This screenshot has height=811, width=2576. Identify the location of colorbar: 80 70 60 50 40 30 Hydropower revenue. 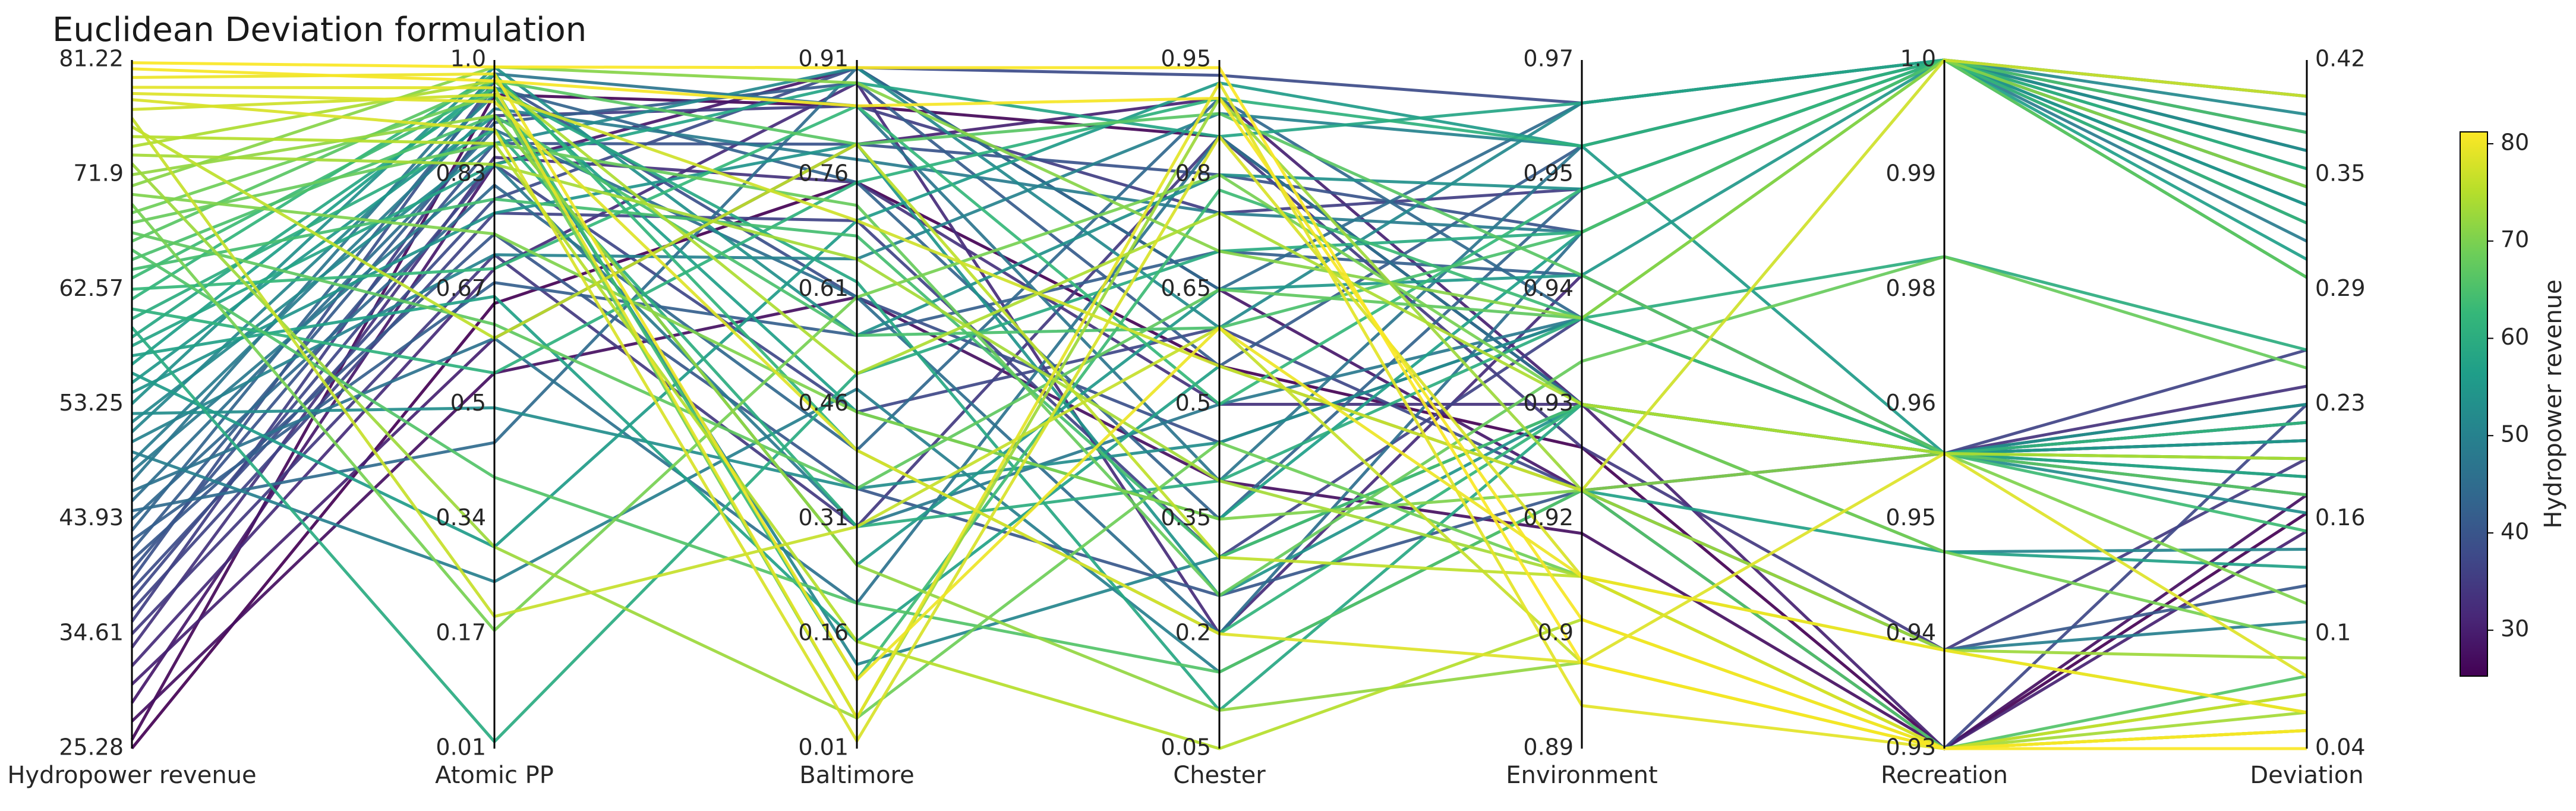
(2513, 403).